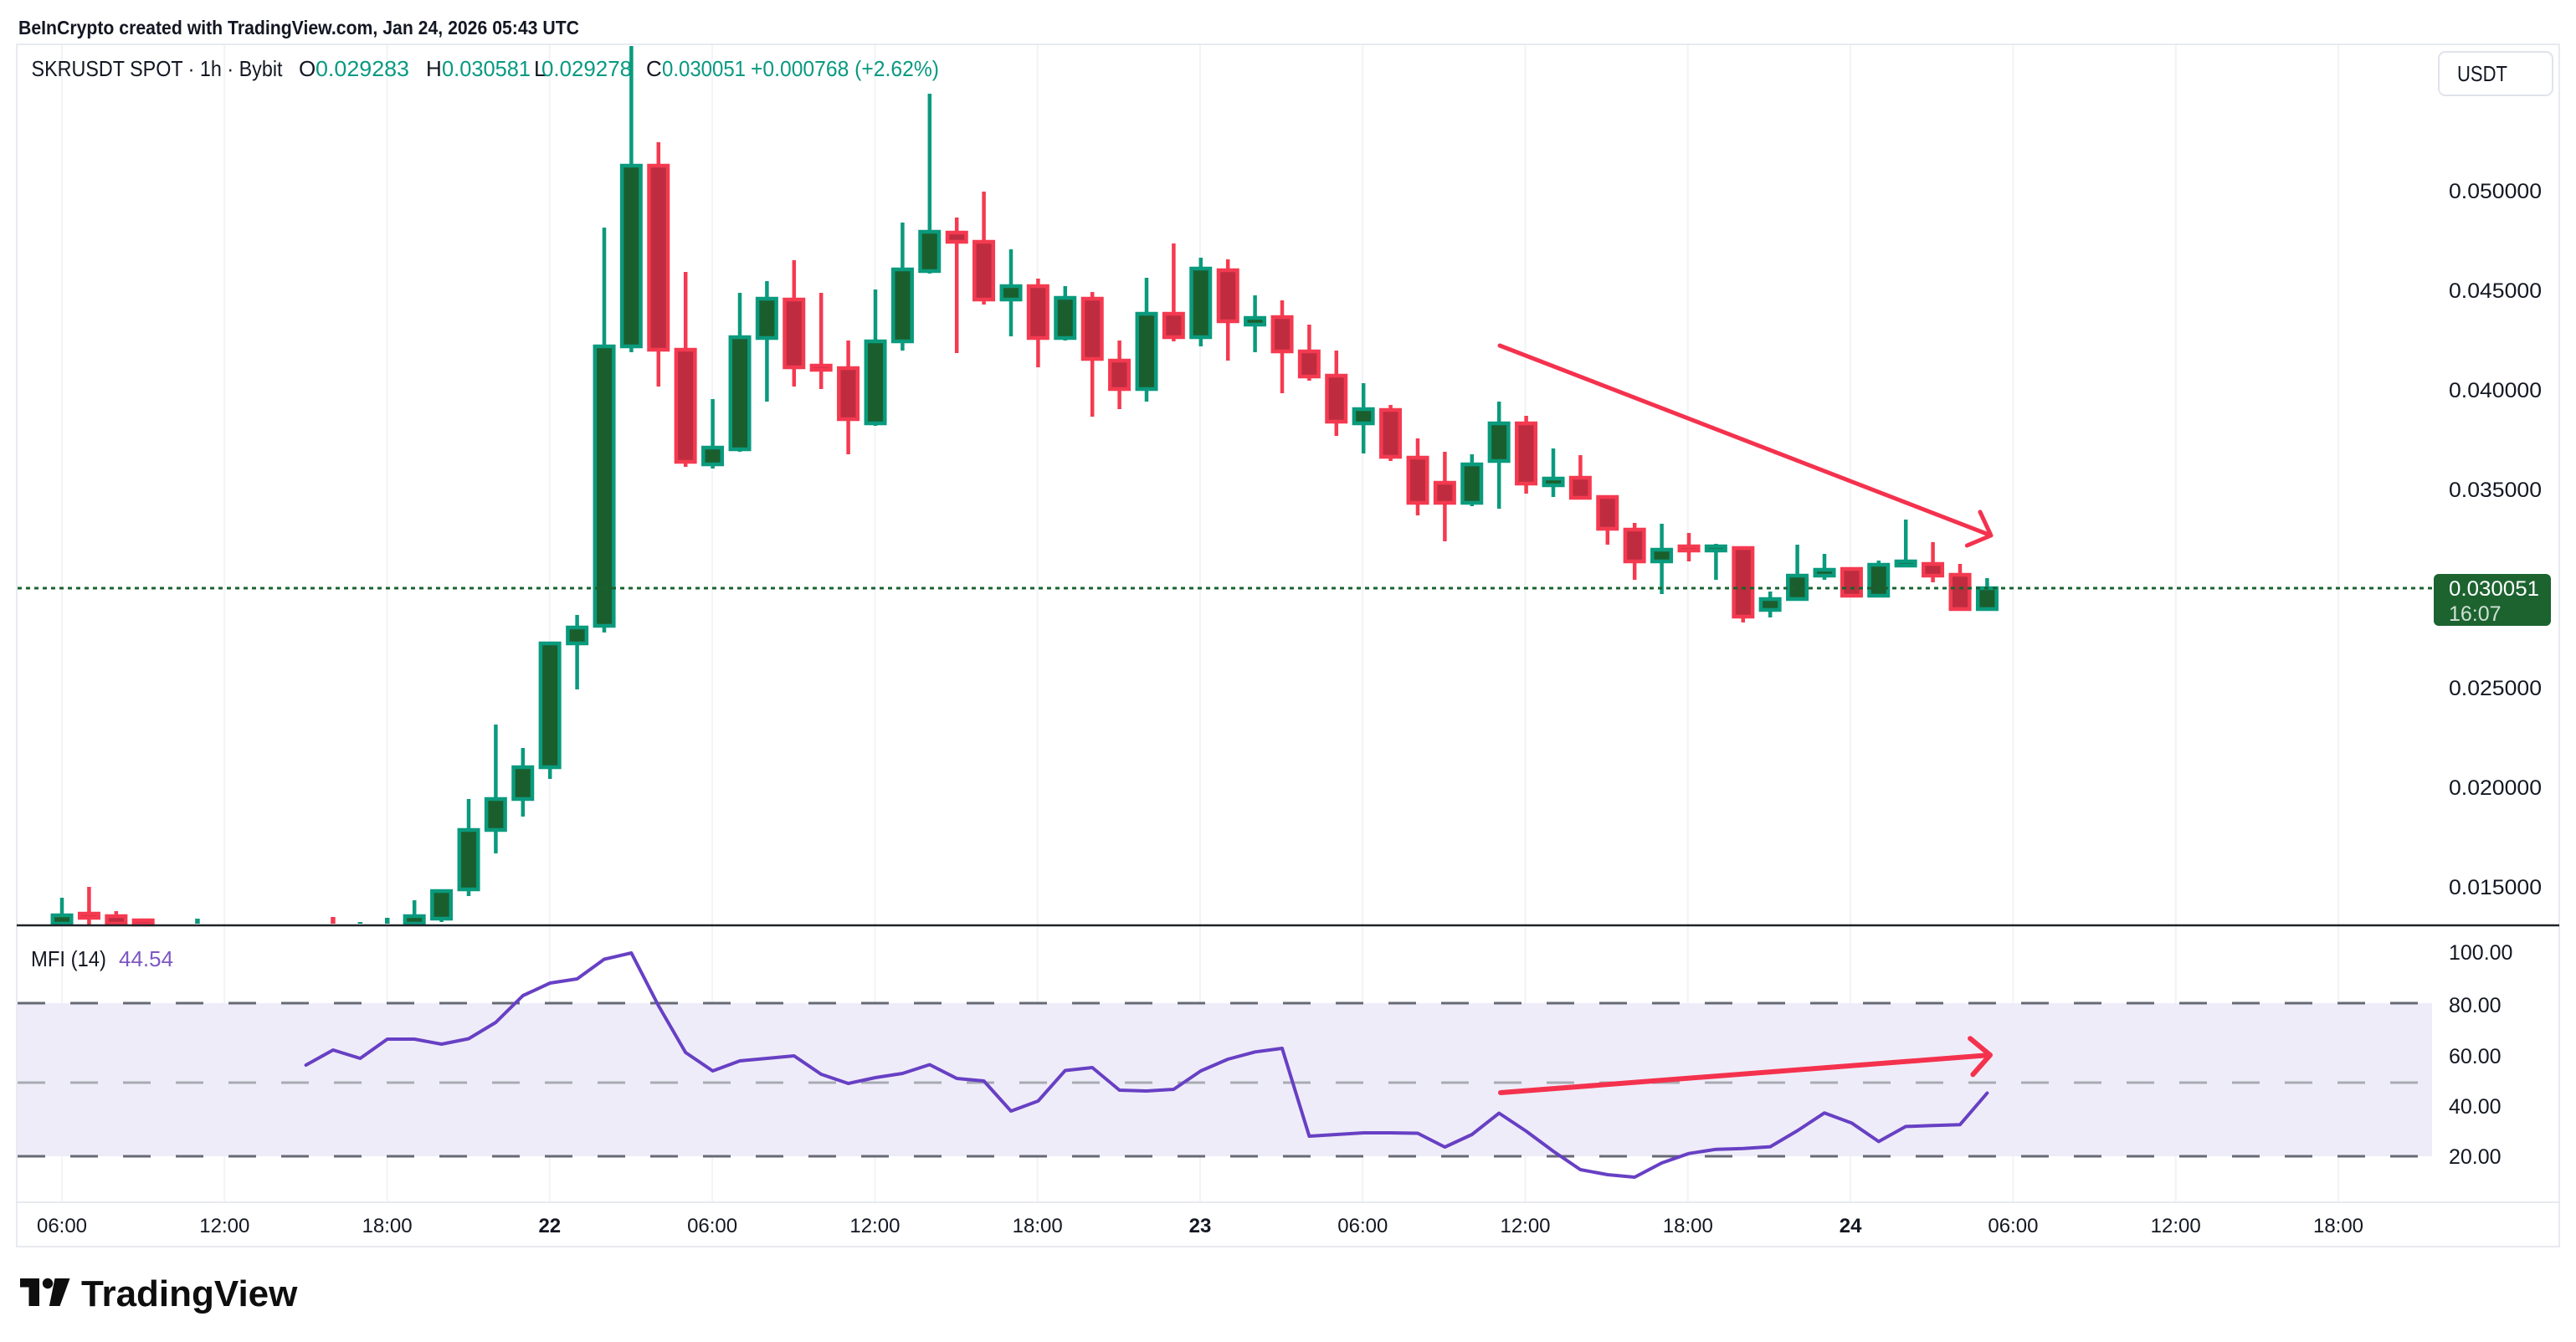  What do you see at coordinates (2495, 887) in the screenshot?
I see `svg-text: 0.015000` at bounding box center [2495, 887].